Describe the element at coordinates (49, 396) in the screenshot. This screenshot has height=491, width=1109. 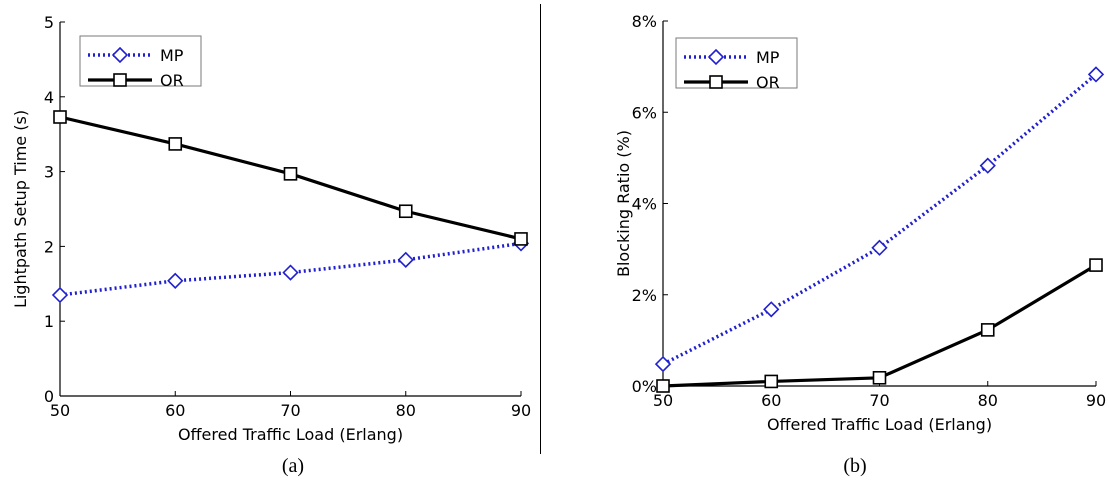
I see `chart-a-y-tick-label: 0` at that location.